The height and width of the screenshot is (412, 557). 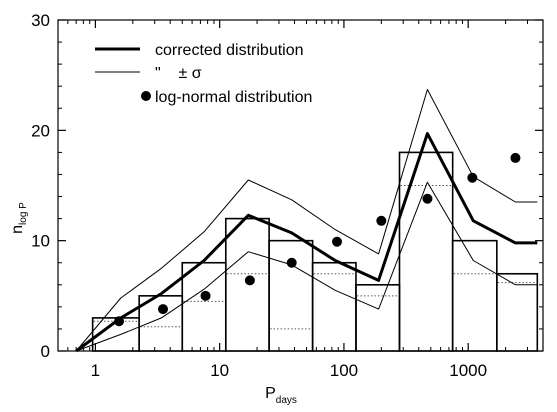 I want to click on x-axis-title: Pdays, so click(x=281, y=395).